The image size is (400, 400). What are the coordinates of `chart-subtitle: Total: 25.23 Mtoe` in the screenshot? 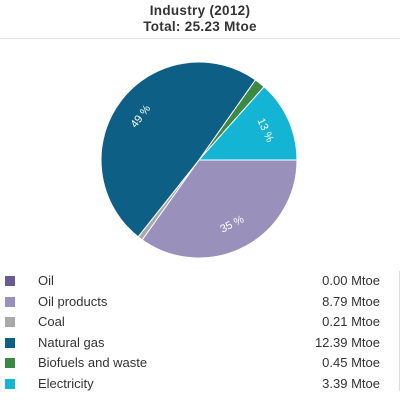 It's located at (200, 26).